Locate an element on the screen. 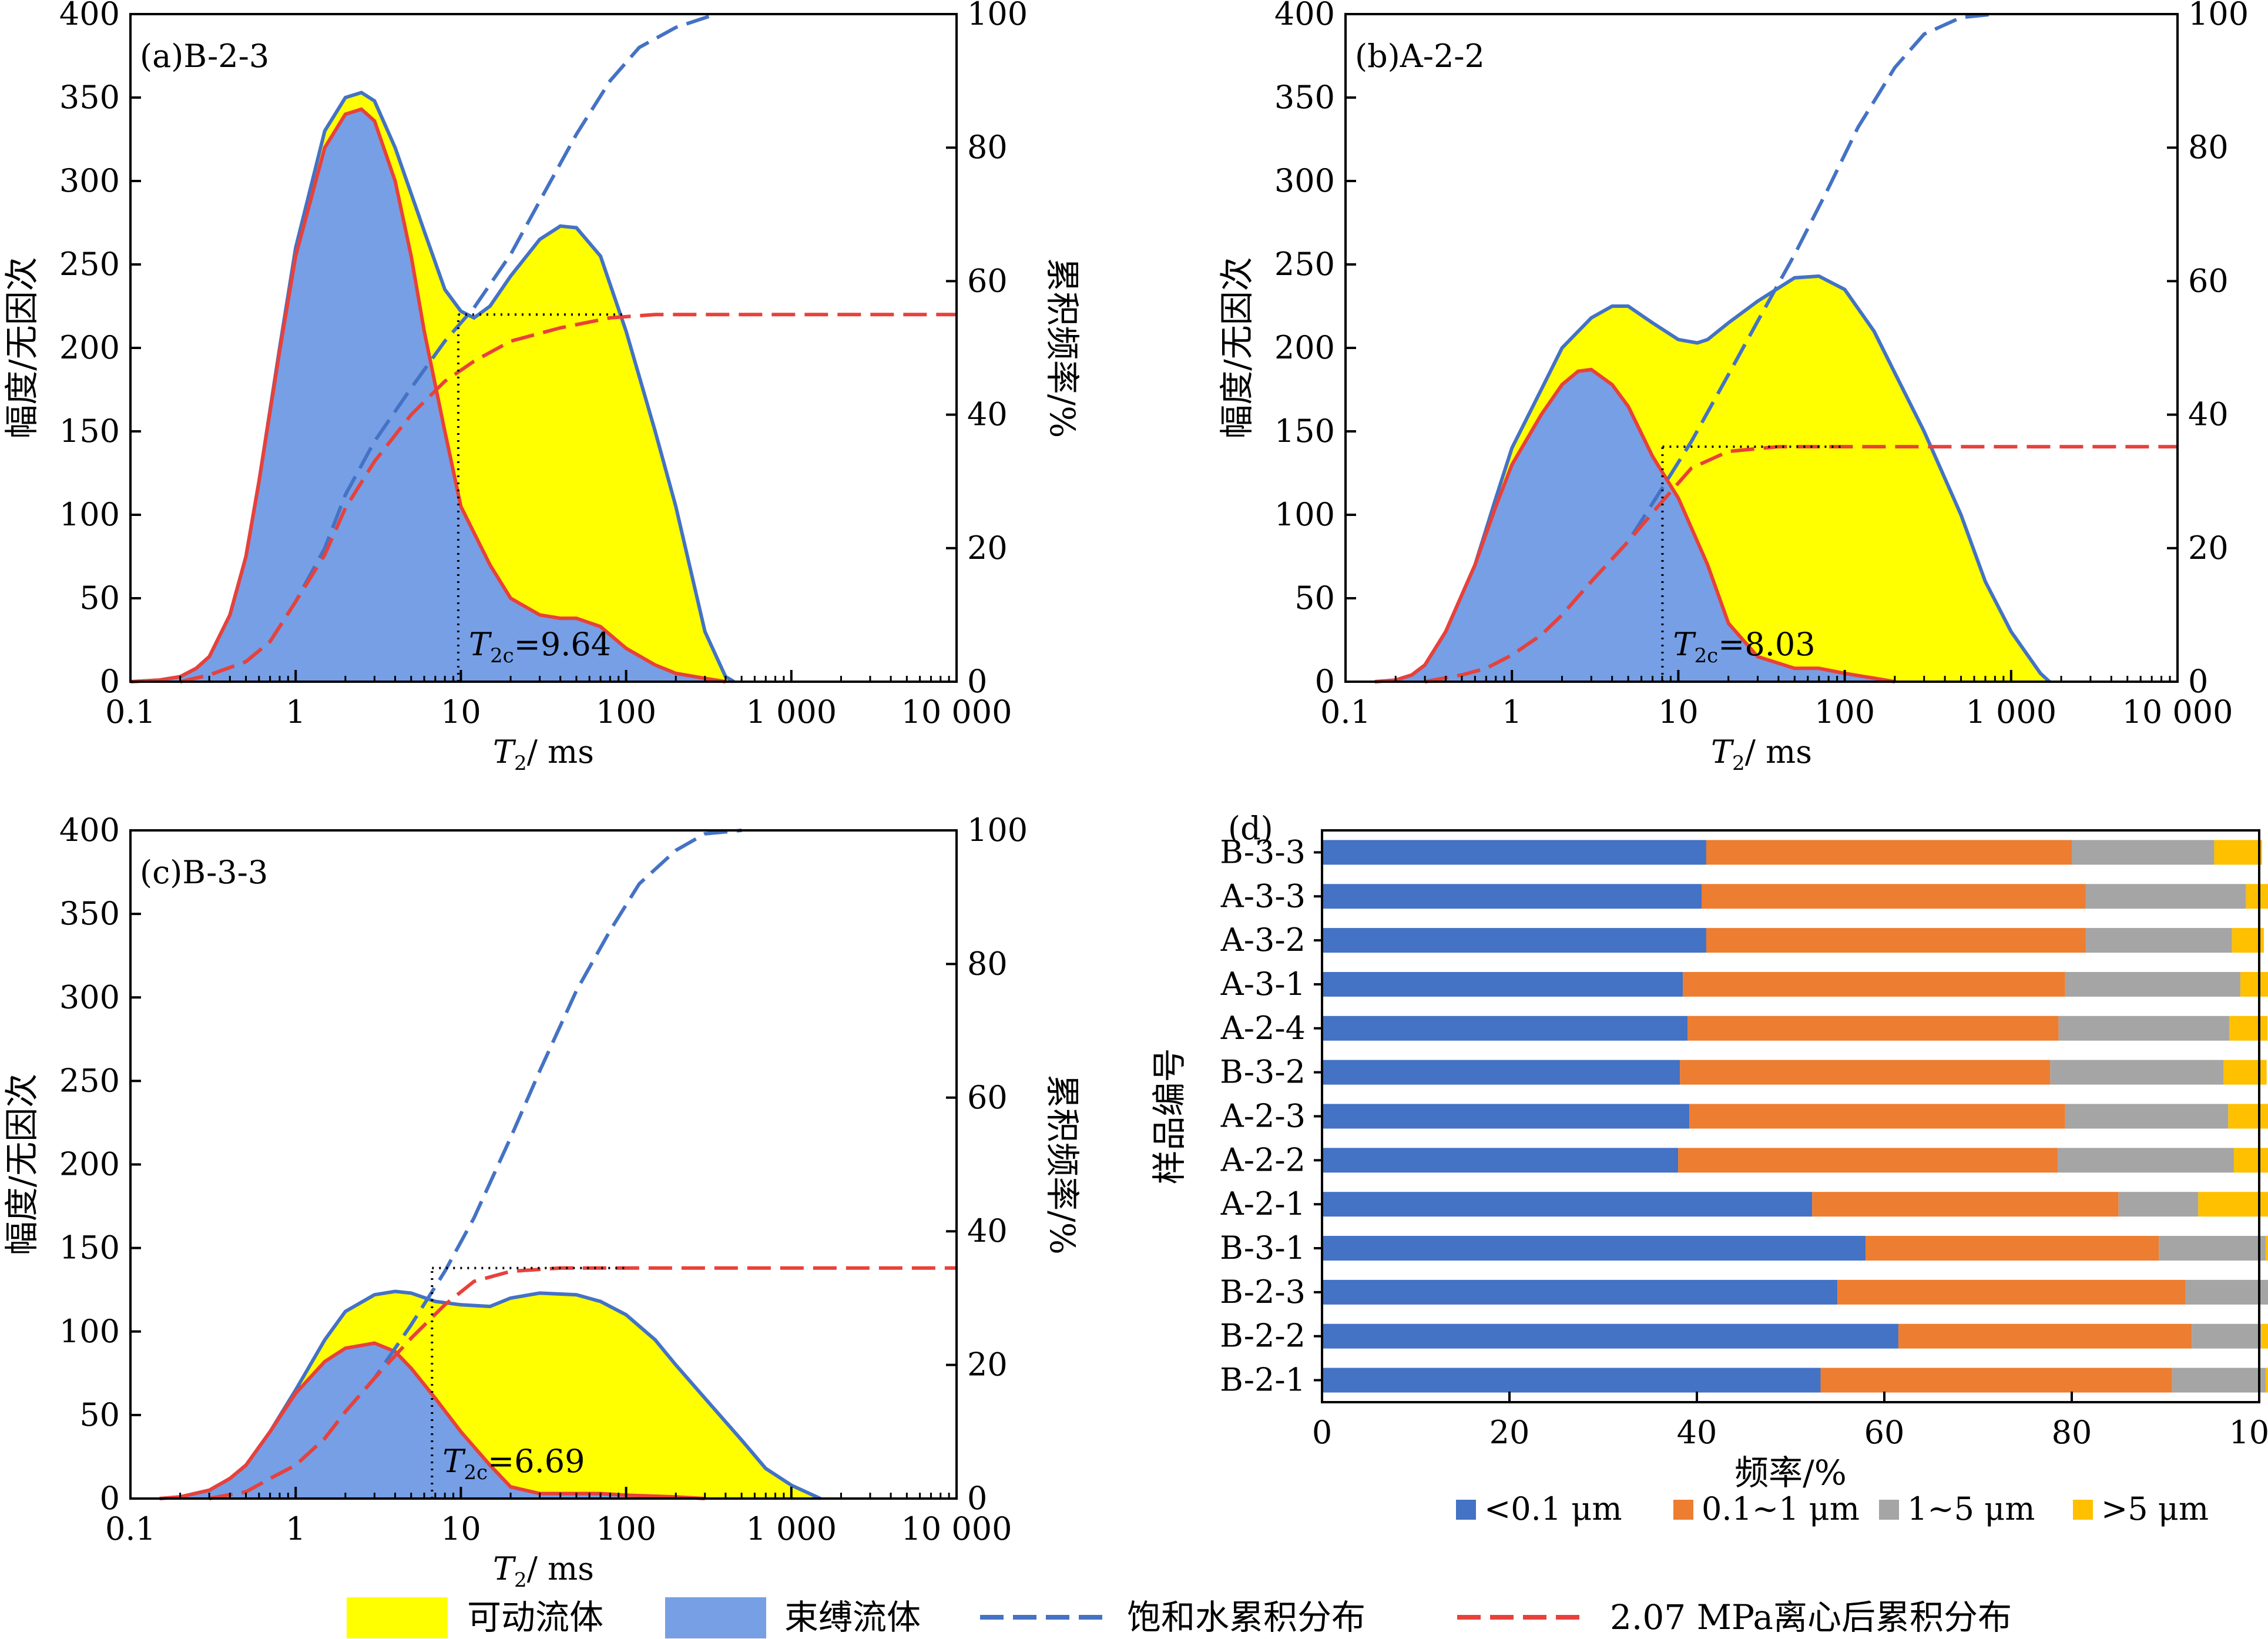 This screenshot has height=1639, width=2268. centrifuged-spectrum-line is located at coordinates (432, 1420).